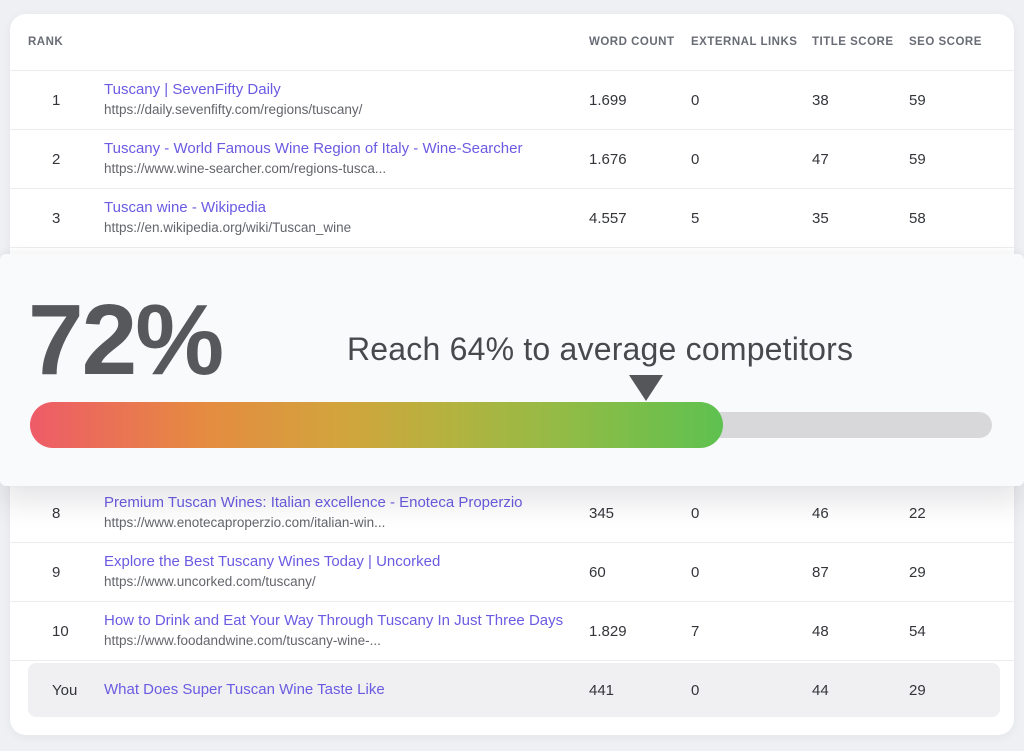 The width and height of the screenshot is (1024, 751). What do you see at coordinates (608, 218) in the screenshot?
I see `word-count-value: 4.557` at bounding box center [608, 218].